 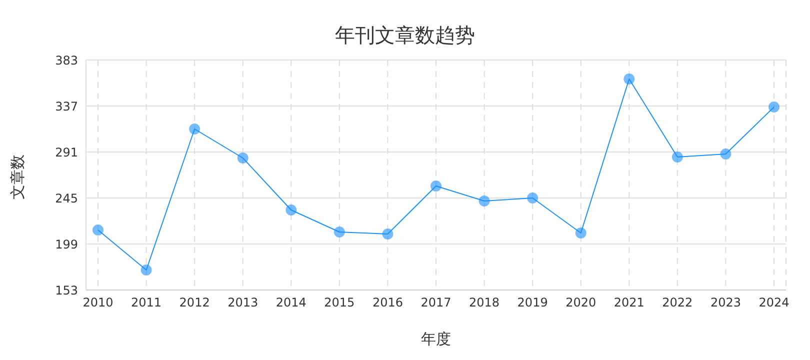 I want to click on x-tick-label: 2016, so click(x=387, y=303).